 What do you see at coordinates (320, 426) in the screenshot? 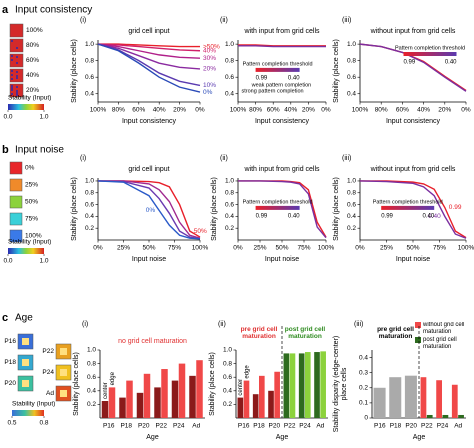
I see `x-tick-label: Ad` at bounding box center [320, 426].